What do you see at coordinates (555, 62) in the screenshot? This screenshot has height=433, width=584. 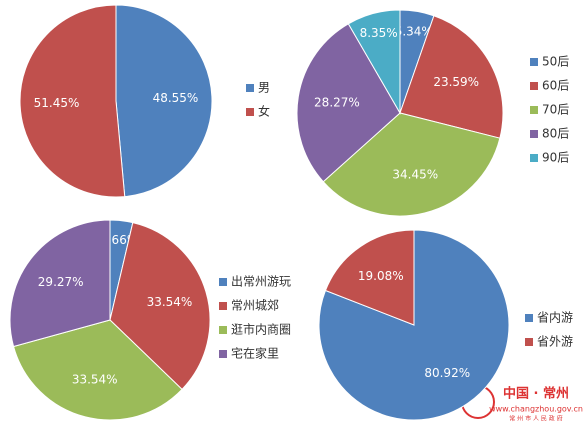 I see `legend-label: 50后` at bounding box center [555, 62].